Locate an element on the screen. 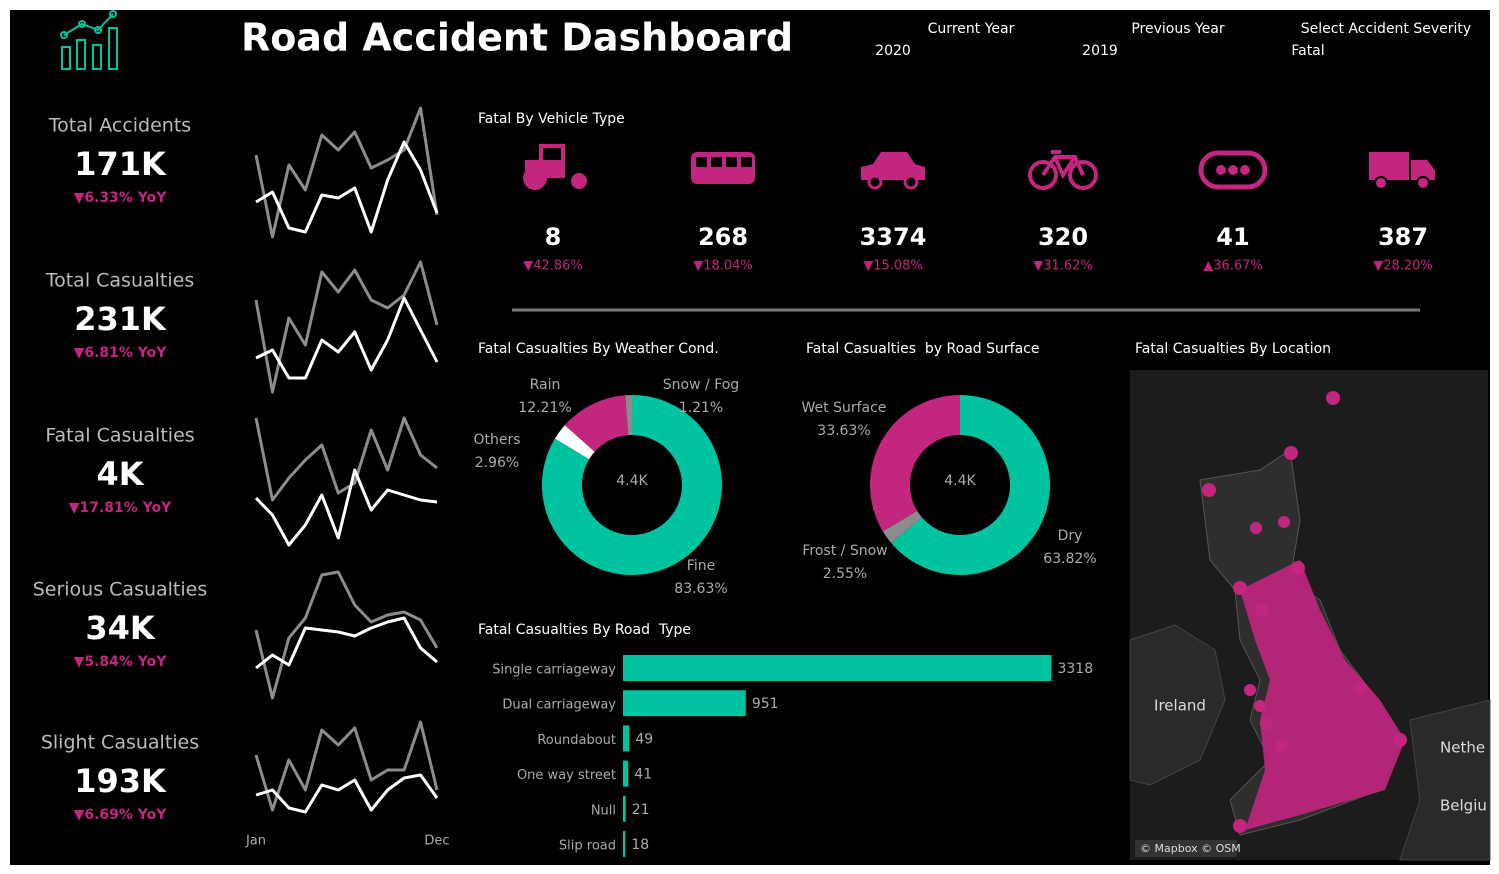 This screenshot has width=1499, height=874. chart-title: Fatal Casualties By Location is located at coordinates (1233, 349).